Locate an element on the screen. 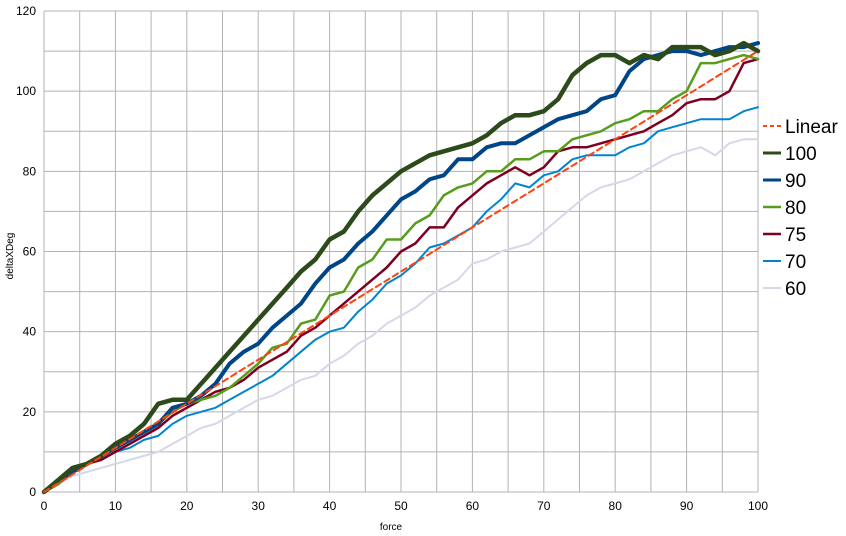 Image resolution: width=846 pixels, height=536 pixels. x-tick-label: 70 is located at coordinates (544, 506).